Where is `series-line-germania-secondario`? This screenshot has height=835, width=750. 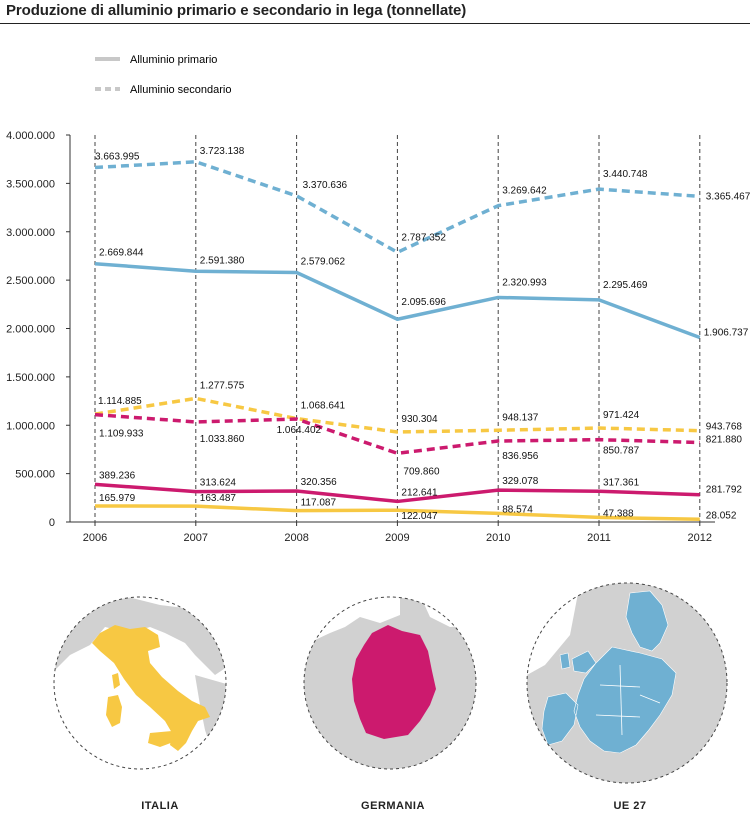 series-line-germania-secondario is located at coordinates (397, 434).